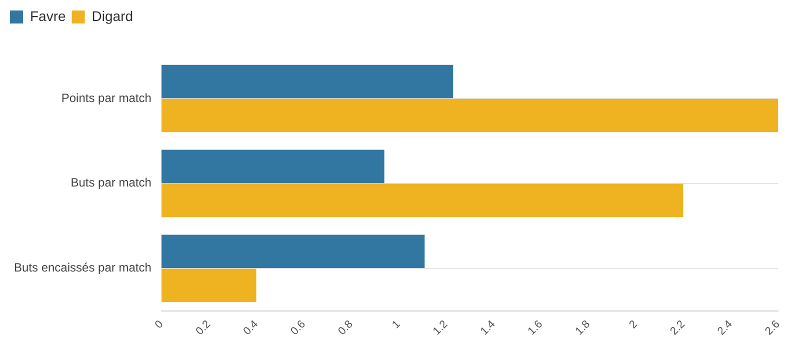 This screenshot has width=796, height=345. Describe the element at coordinates (396, 325) in the screenshot. I see `x-tick-label: 1` at that location.